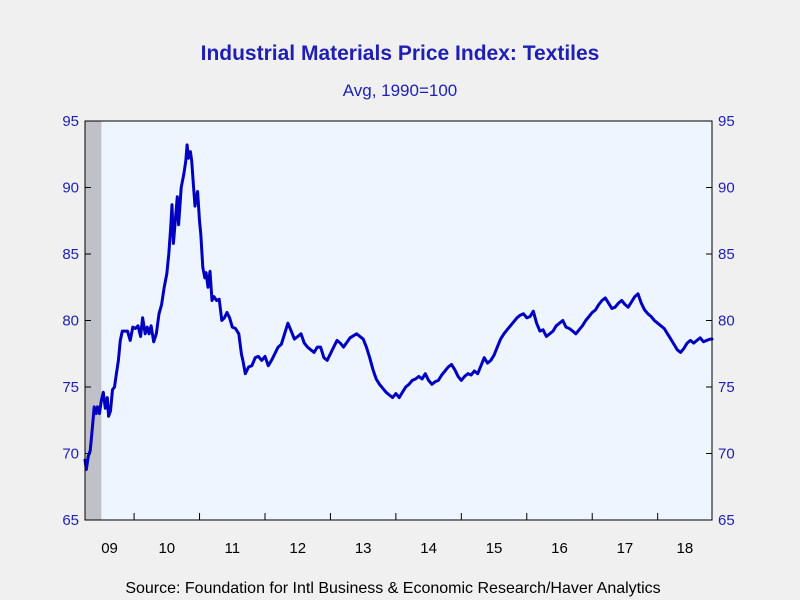 The width and height of the screenshot is (800, 600). Describe the element at coordinates (625, 548) in the screenshot. I see `x-tick-label: 17` at that location.